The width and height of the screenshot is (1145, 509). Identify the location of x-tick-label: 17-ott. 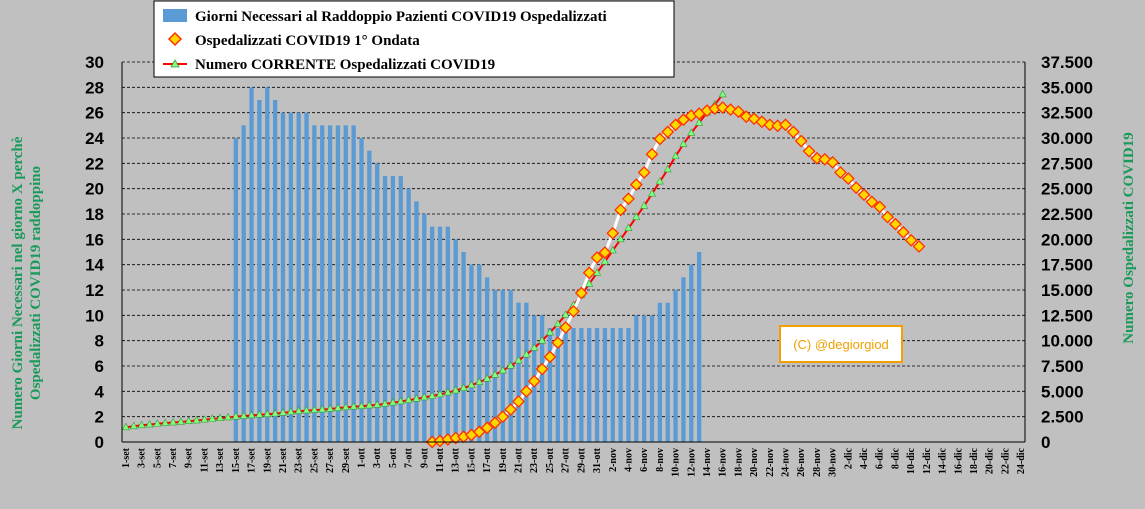
(487, 460).